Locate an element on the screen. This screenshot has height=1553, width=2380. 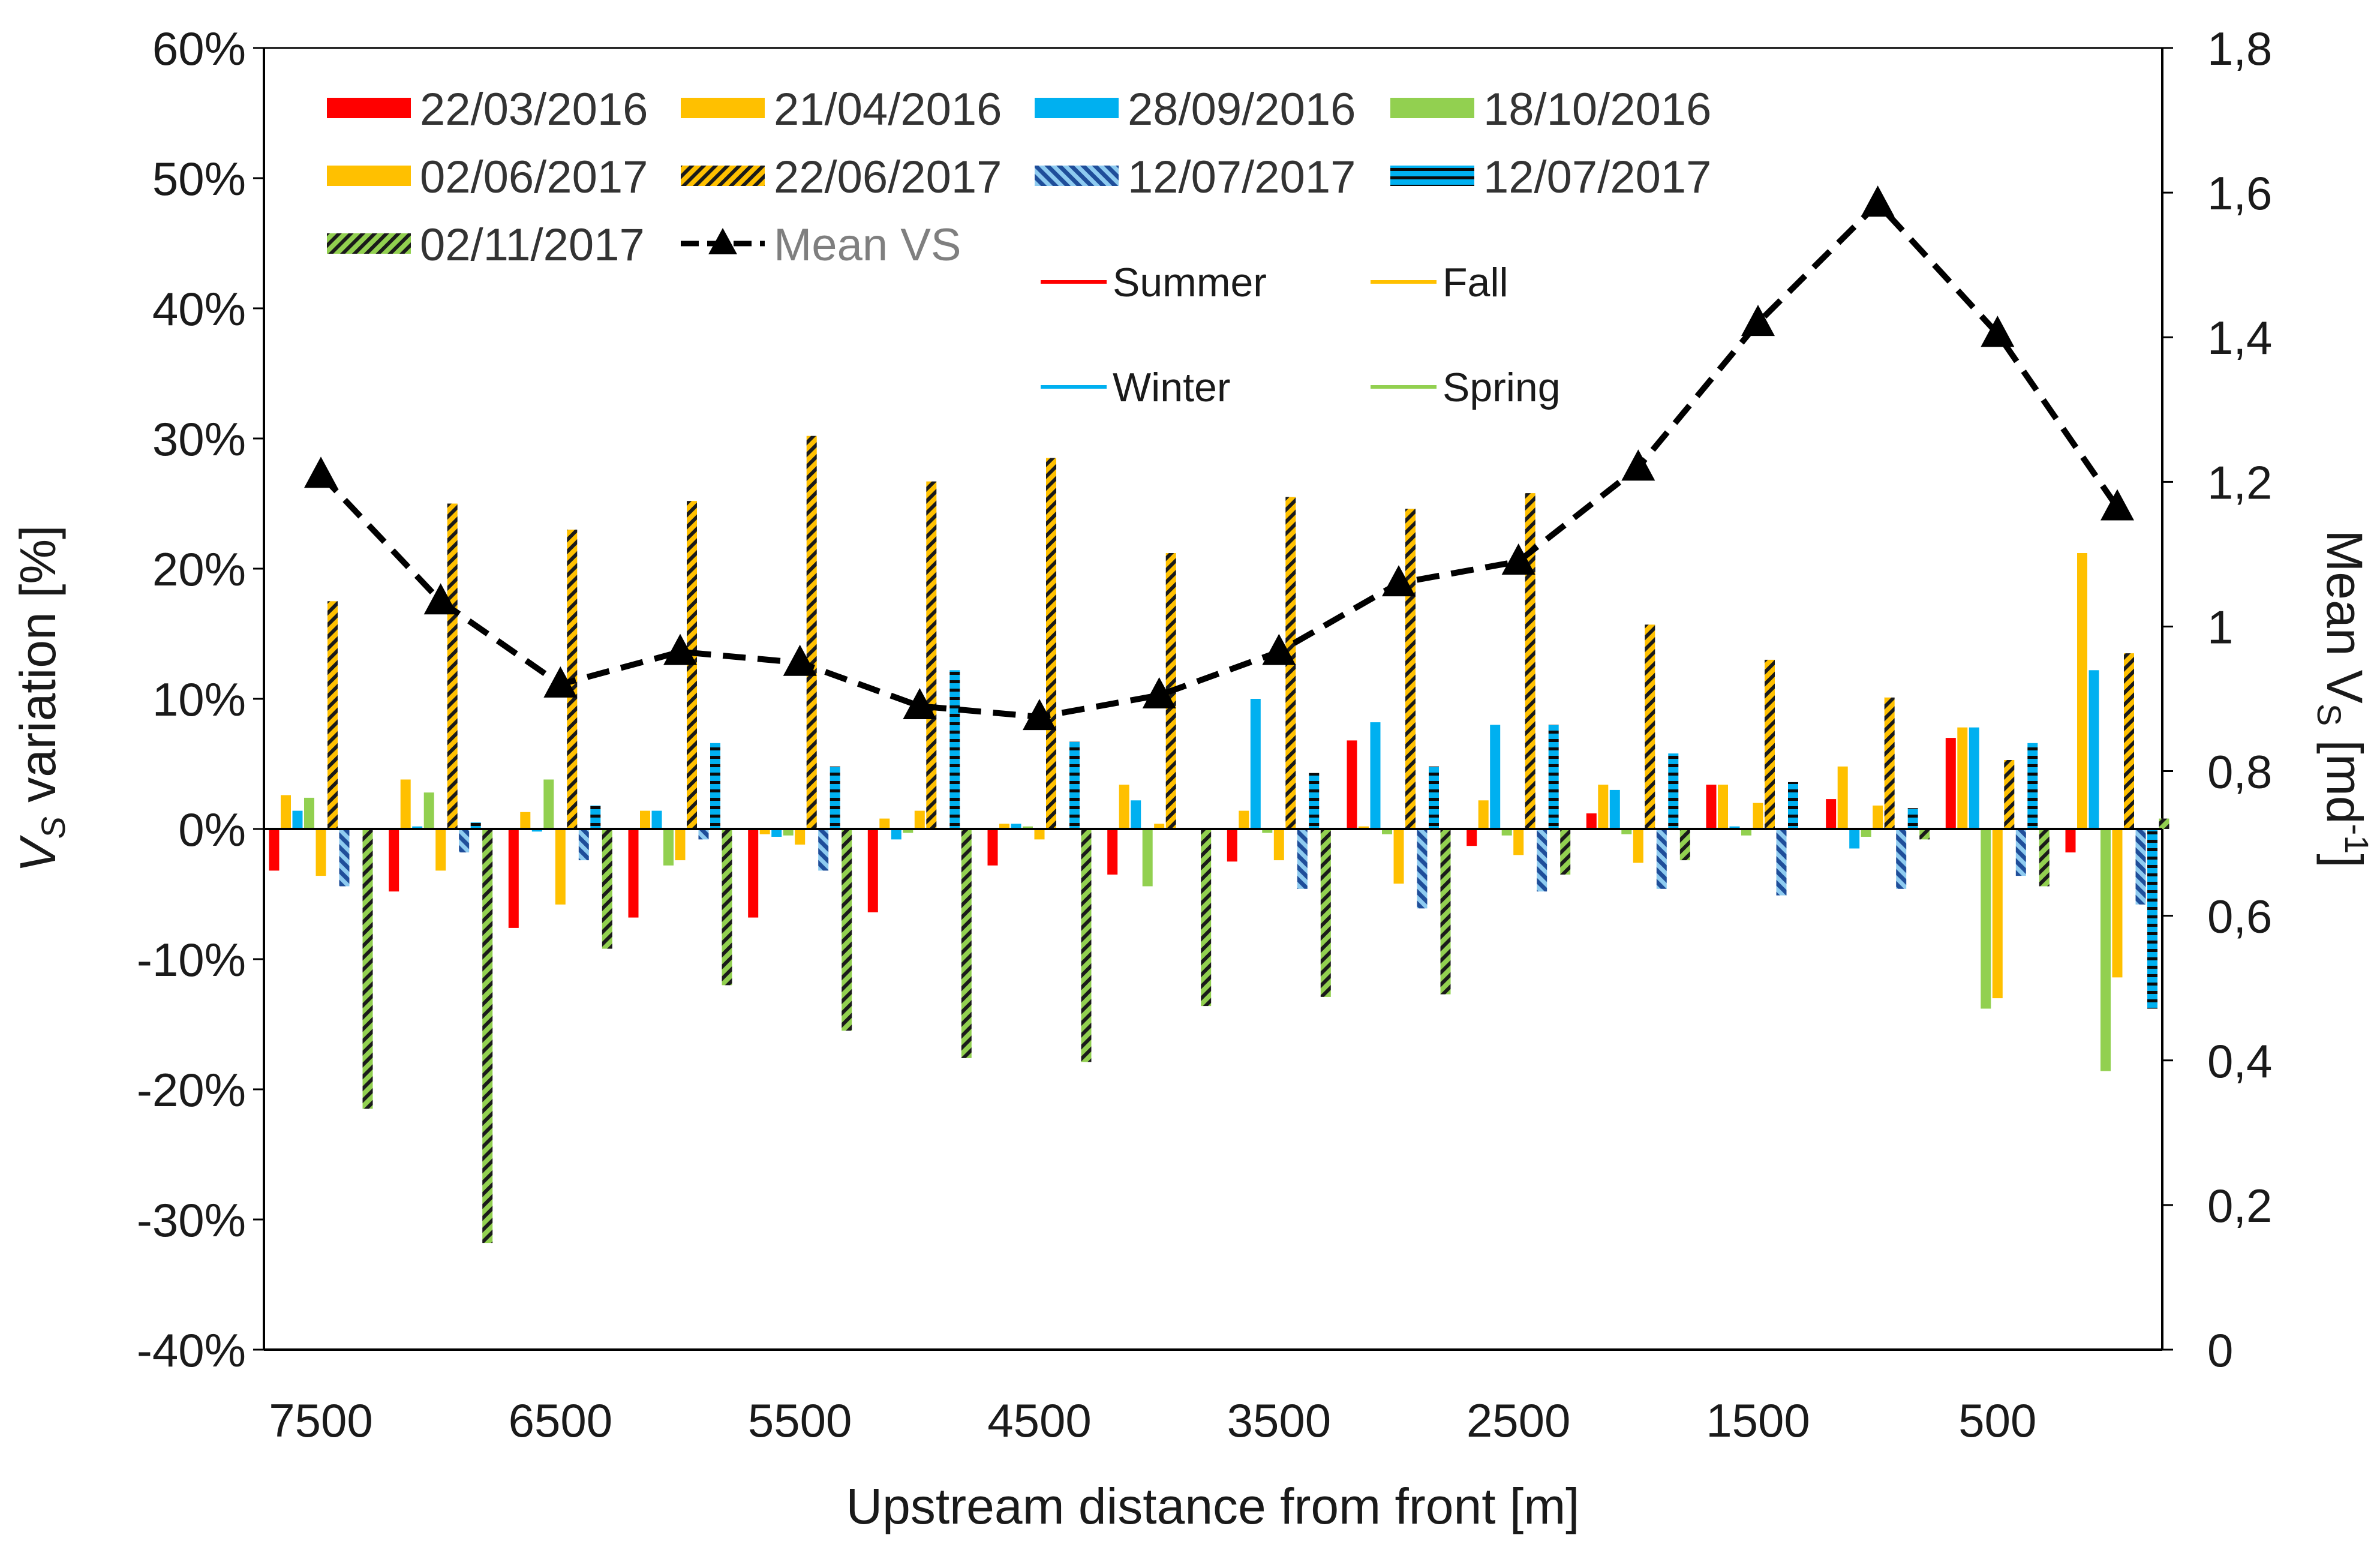
right-axis-label-sub: S is located at coordinates (2329, 715).